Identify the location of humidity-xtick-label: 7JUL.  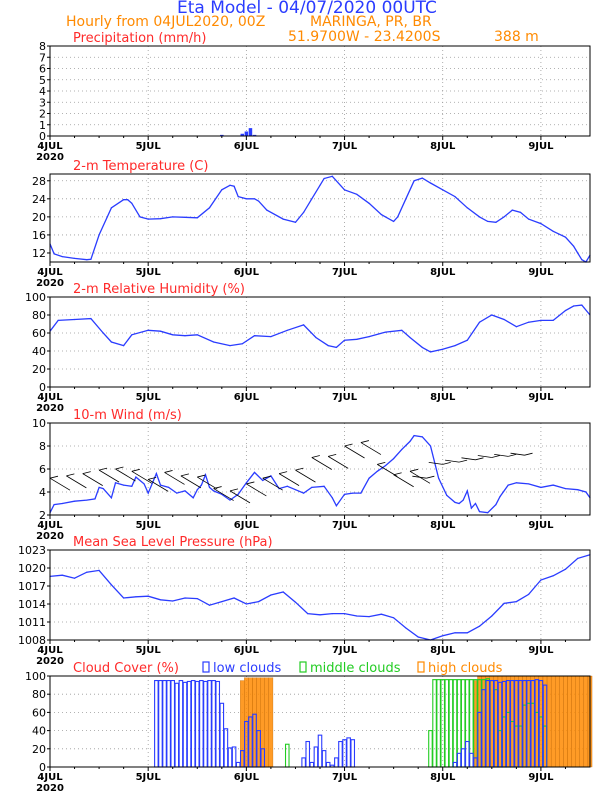
(345, 397).